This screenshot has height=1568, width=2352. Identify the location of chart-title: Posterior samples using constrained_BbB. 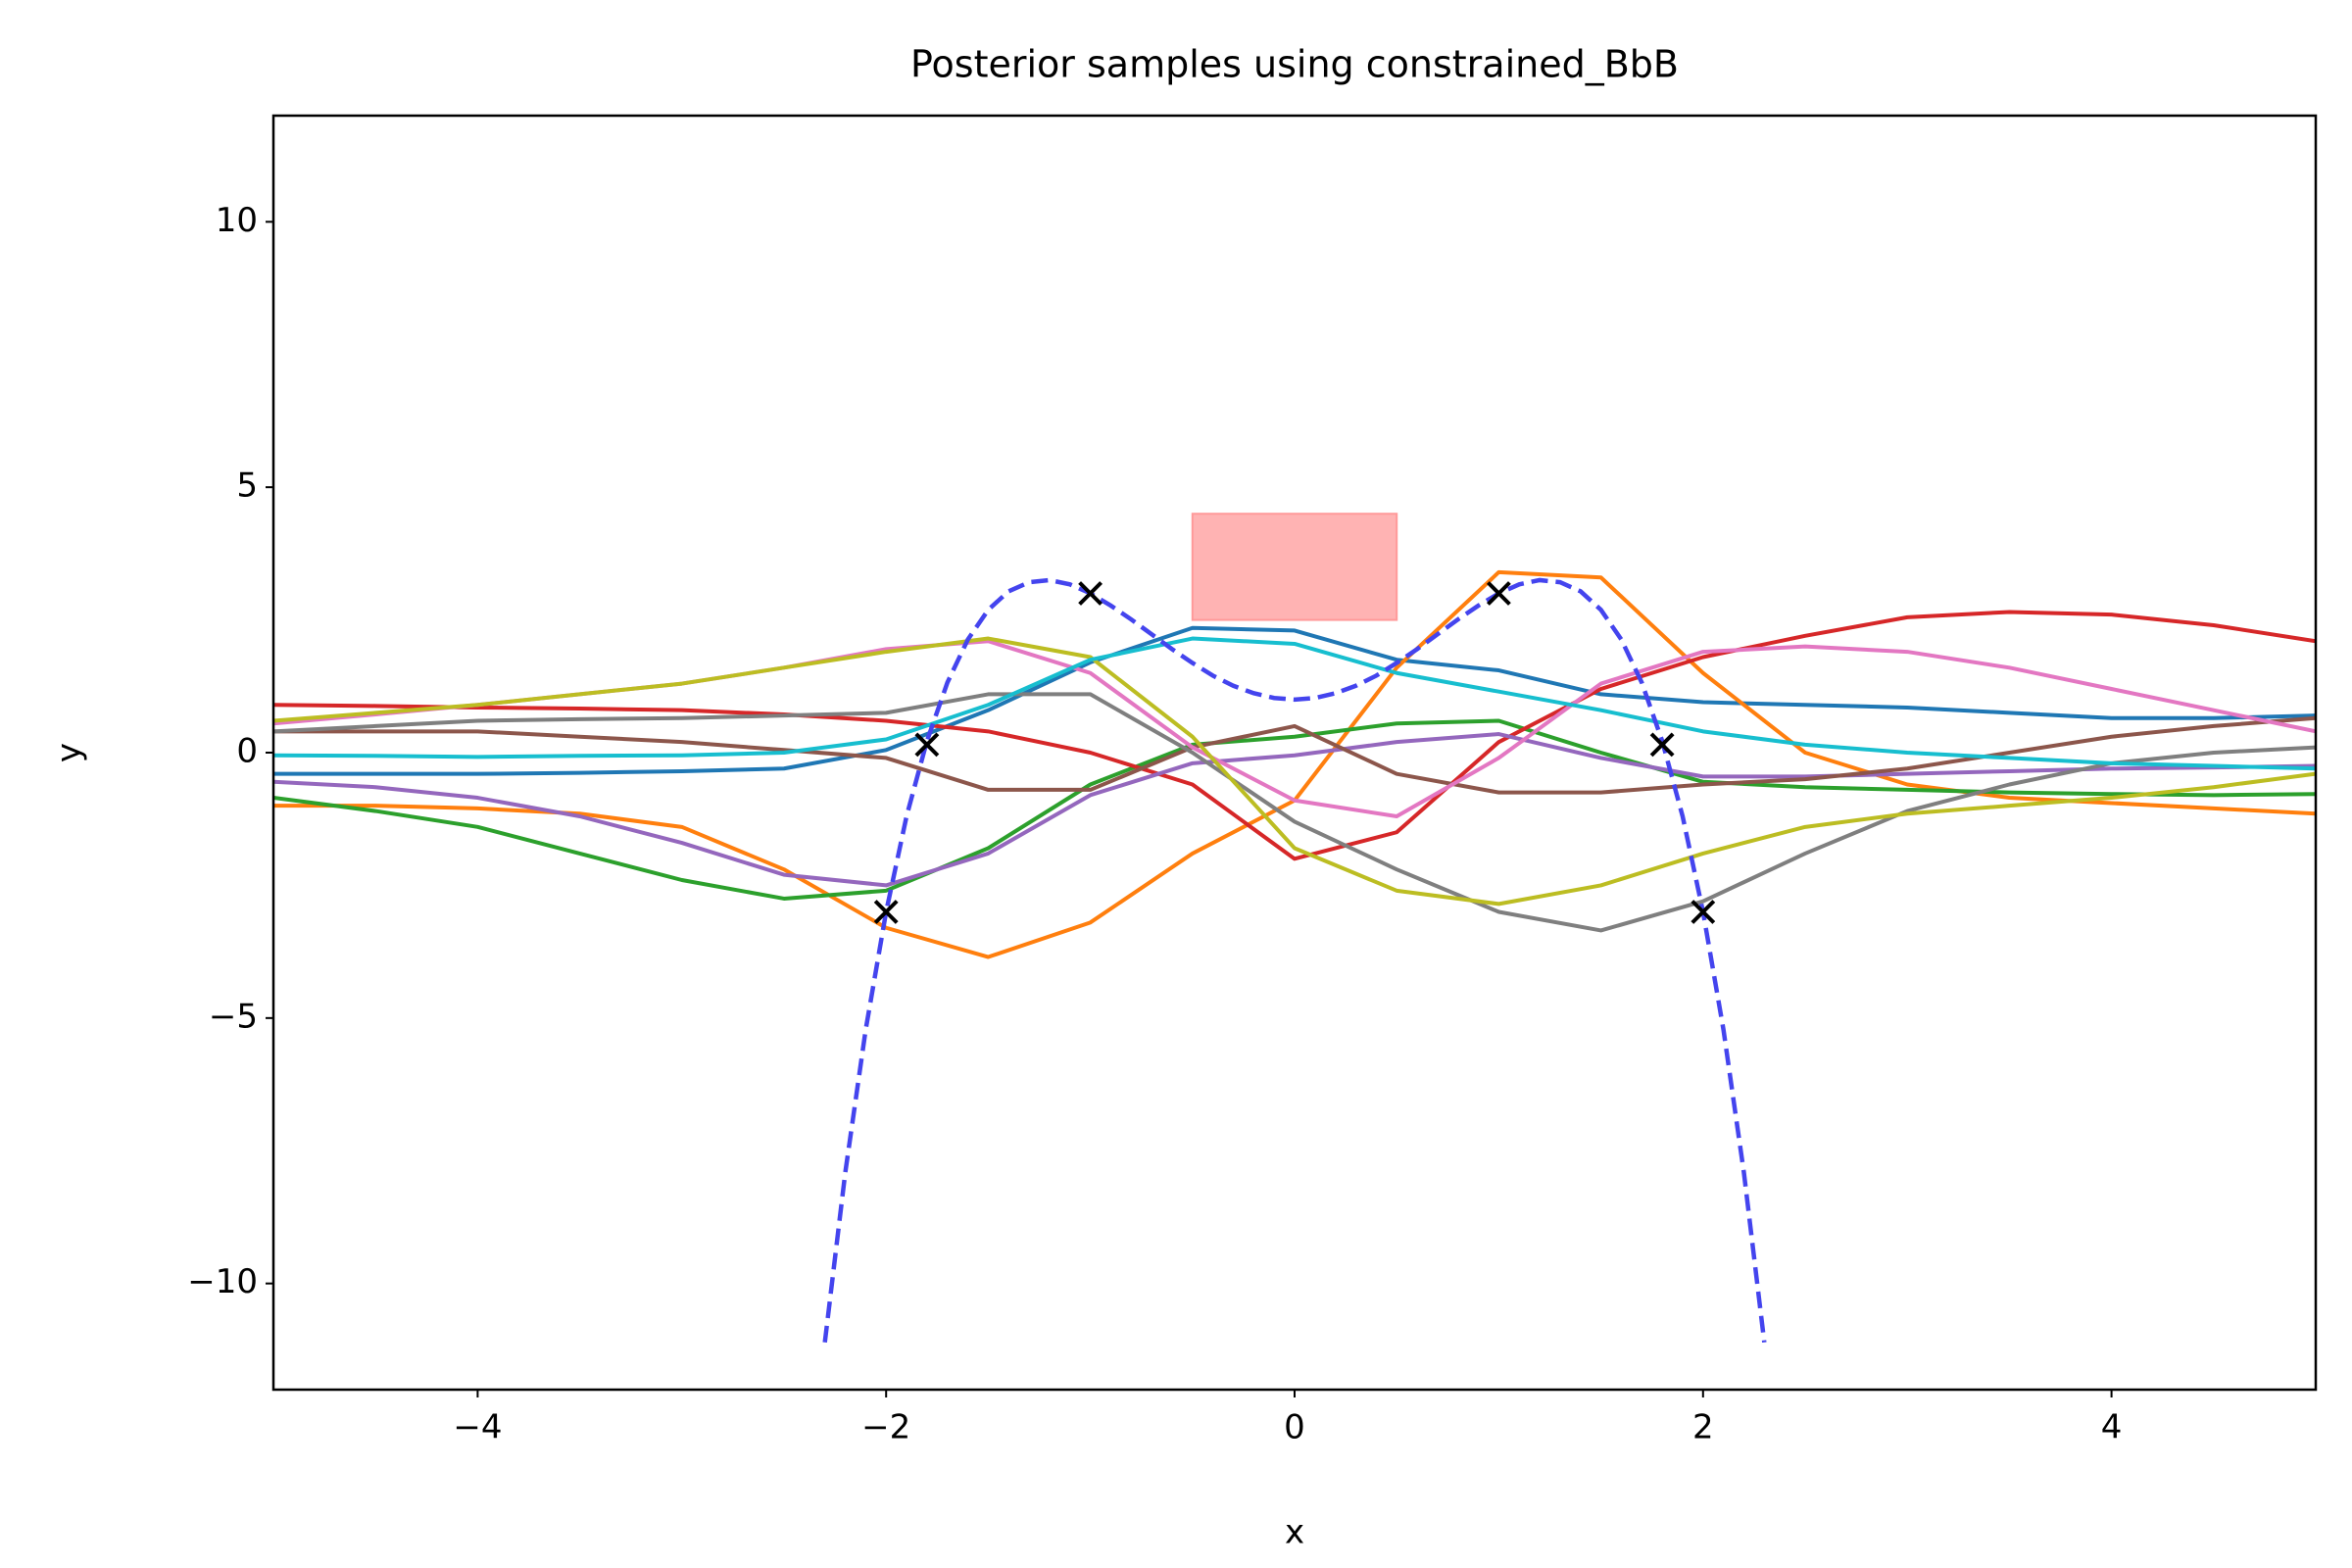
(1294, 64).